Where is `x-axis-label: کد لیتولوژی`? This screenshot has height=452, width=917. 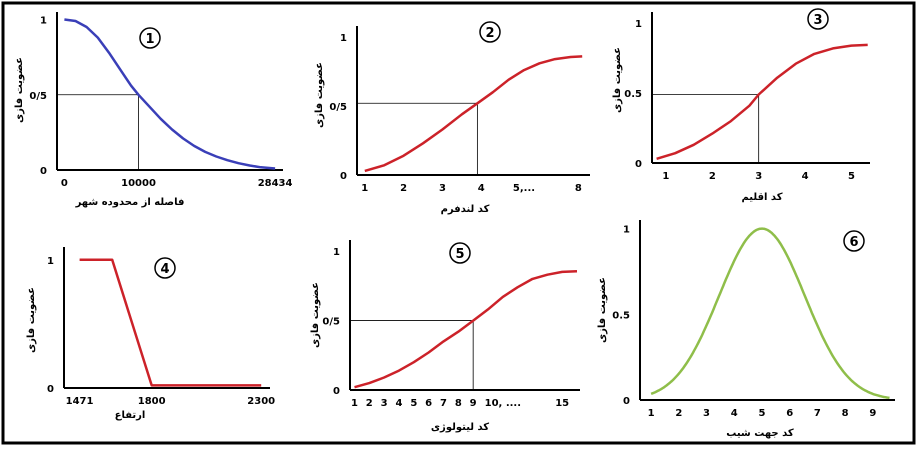 x-axis-label: کد لیتولوژی is located at coordinates (460, 427).